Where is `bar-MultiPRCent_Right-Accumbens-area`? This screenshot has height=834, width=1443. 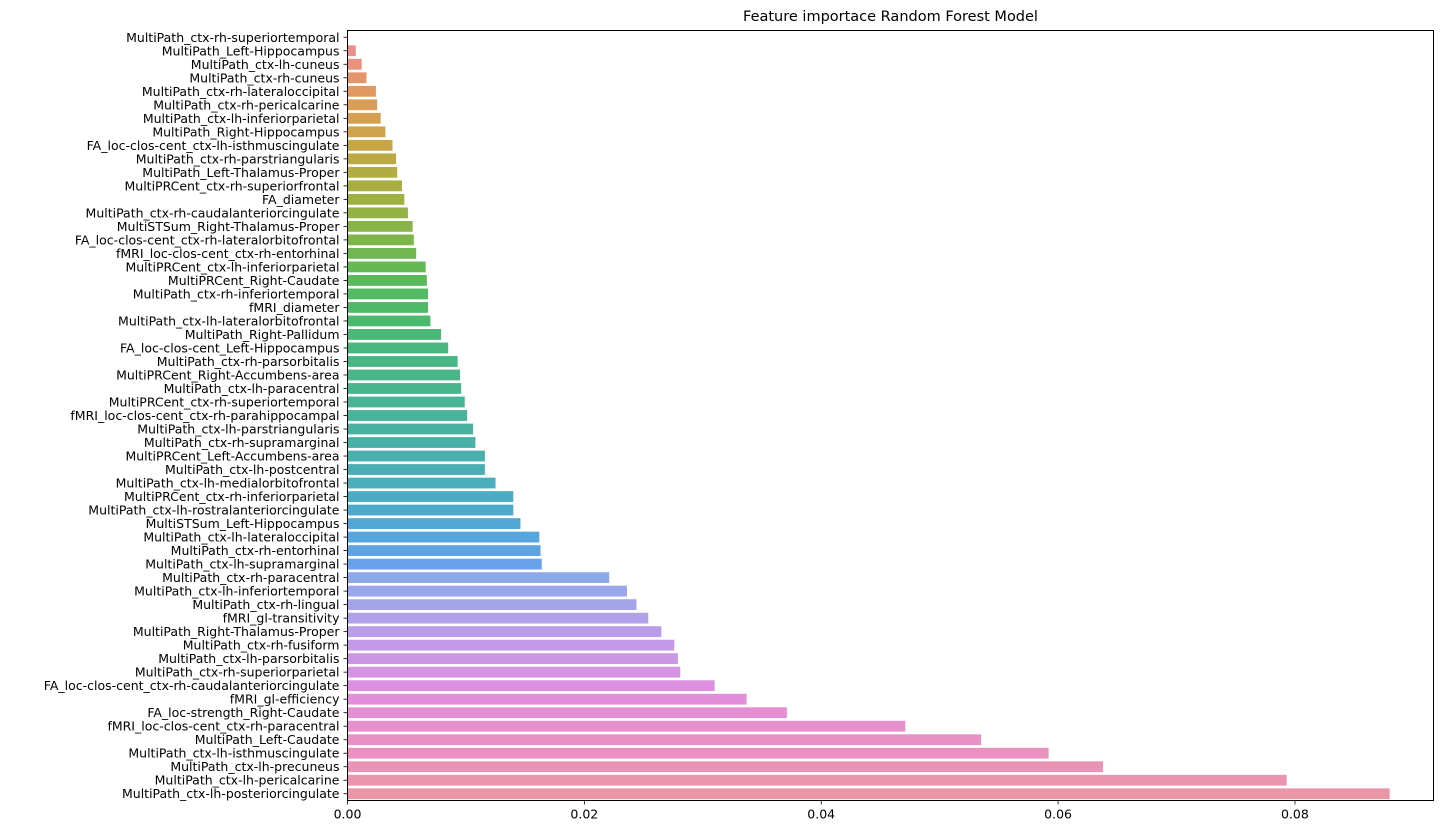
bar-MultiPRCent_Right-Accumbens-area is located at coordinates (404, 375).